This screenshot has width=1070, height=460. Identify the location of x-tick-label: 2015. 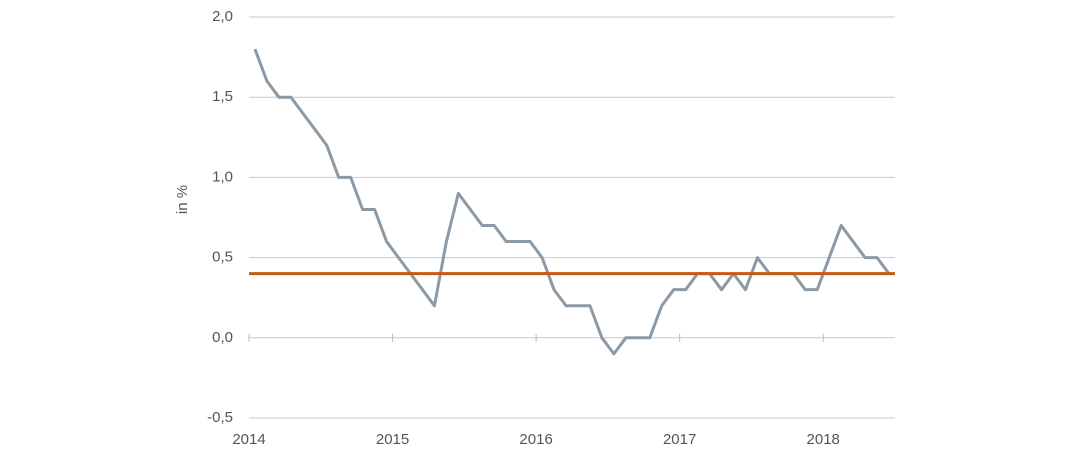
(392, 439).